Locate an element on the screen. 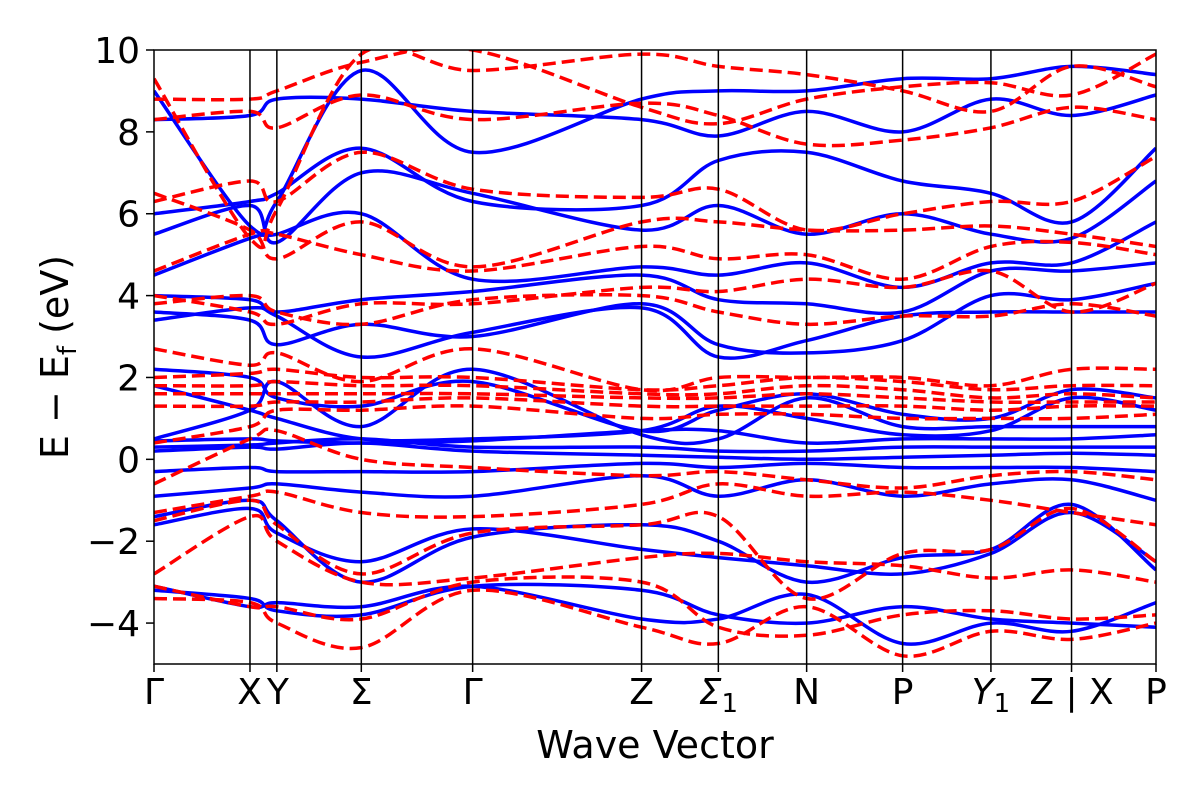  y-tick-label: −4 is located at coordinates (113, 624).